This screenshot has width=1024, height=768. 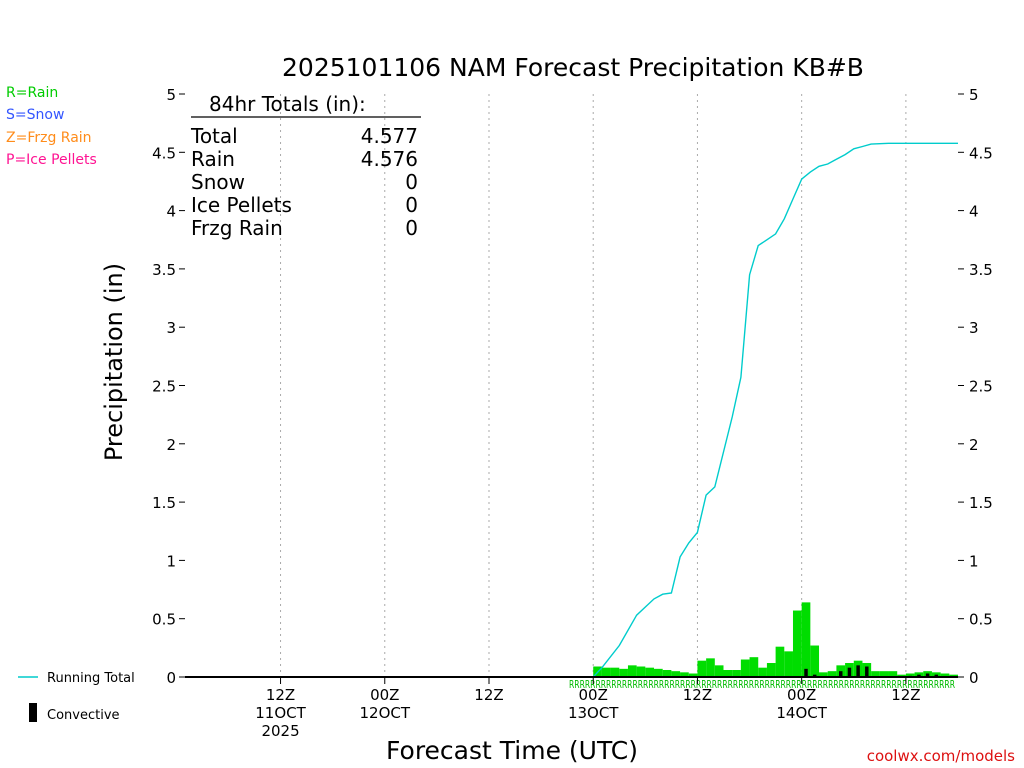 I want to click on y-axis-left: 0 0.5 1 1.5 2 2.5 3 3.5 4 4.5 5, so click(x=168, y=386).